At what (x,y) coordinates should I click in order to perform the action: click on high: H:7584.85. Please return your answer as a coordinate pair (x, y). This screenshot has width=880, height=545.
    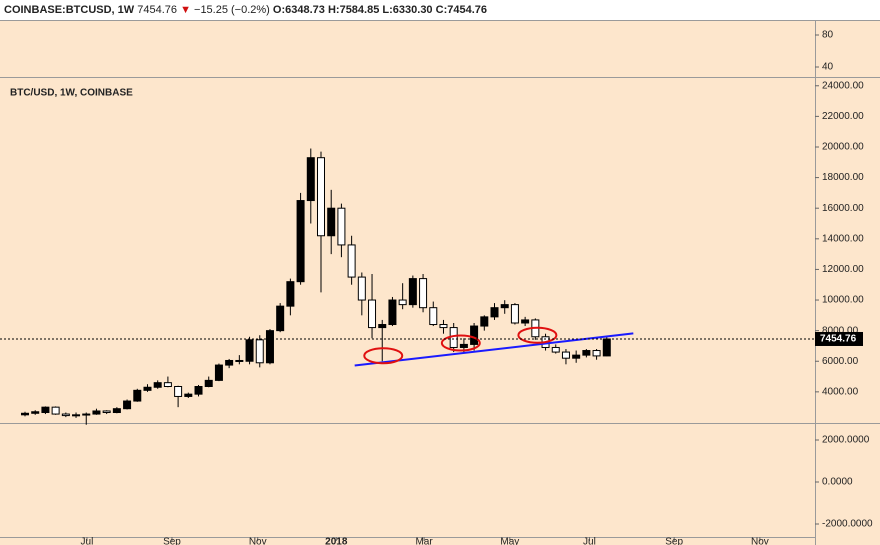
    Looking at the image, I should click on (353, 10).